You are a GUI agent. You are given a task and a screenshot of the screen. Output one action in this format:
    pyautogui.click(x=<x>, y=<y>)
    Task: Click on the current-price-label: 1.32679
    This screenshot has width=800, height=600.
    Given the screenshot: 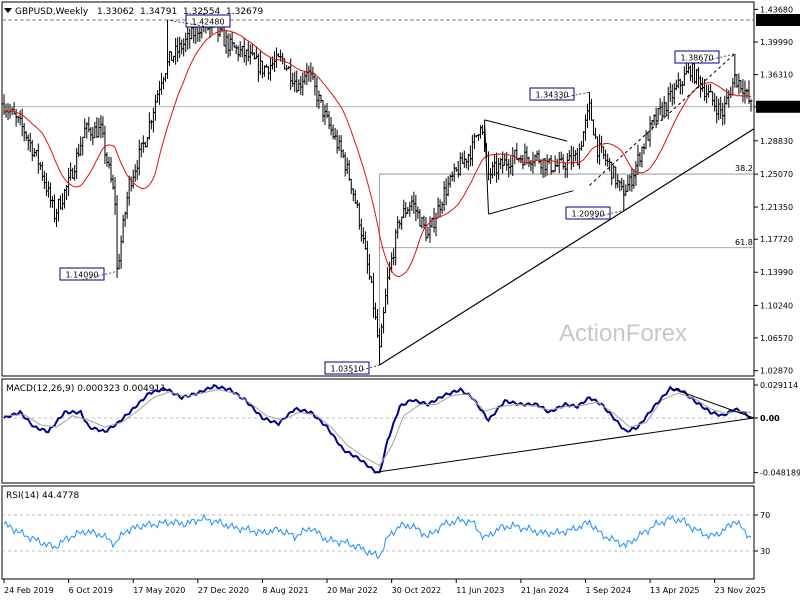 What is the action you would take?
    pyautogui.click(x=776, y=107)
    